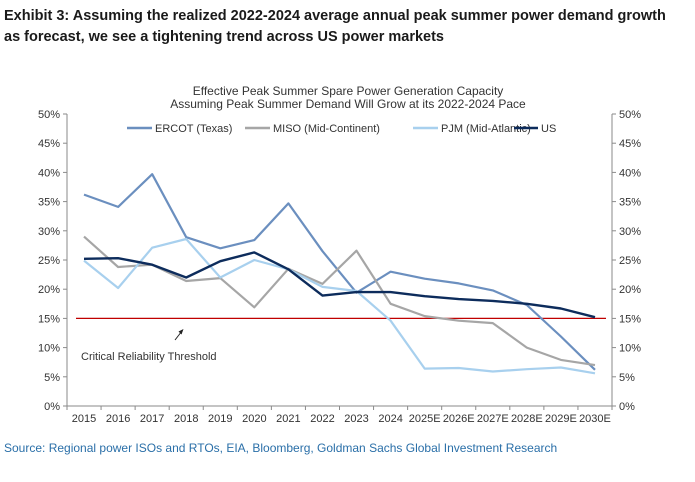  I want to click on y-tick-label-left: 0%, so click(52, 407).